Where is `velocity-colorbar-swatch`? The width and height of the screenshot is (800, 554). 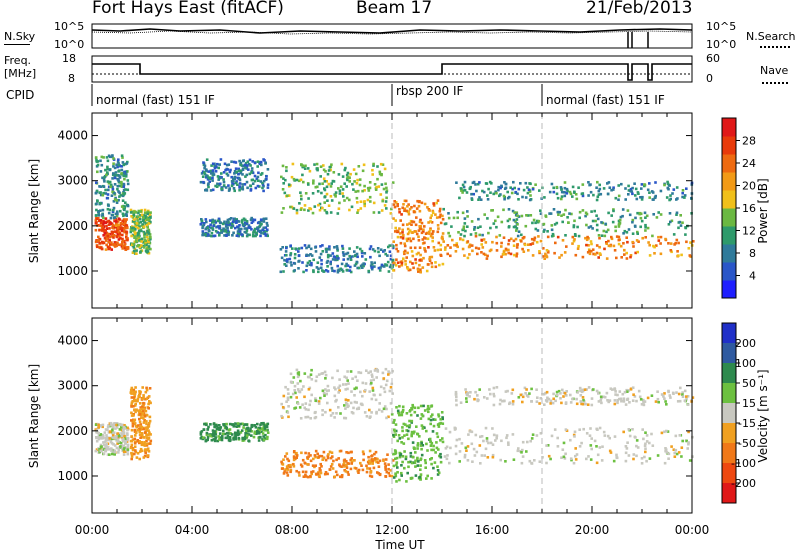 velocity-colorbar-swatch is located at coordinates (729, 473).